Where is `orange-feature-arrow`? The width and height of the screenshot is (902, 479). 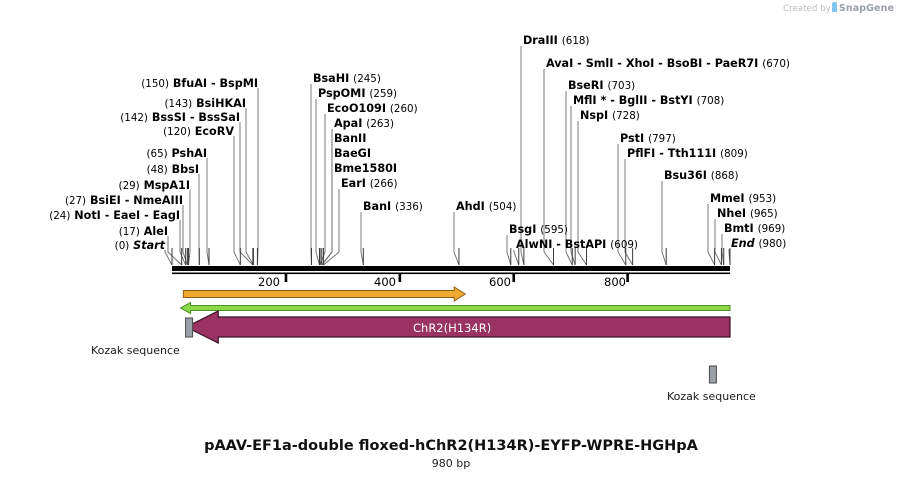 orange-feature-arrow is located at coordinates (324, 294).